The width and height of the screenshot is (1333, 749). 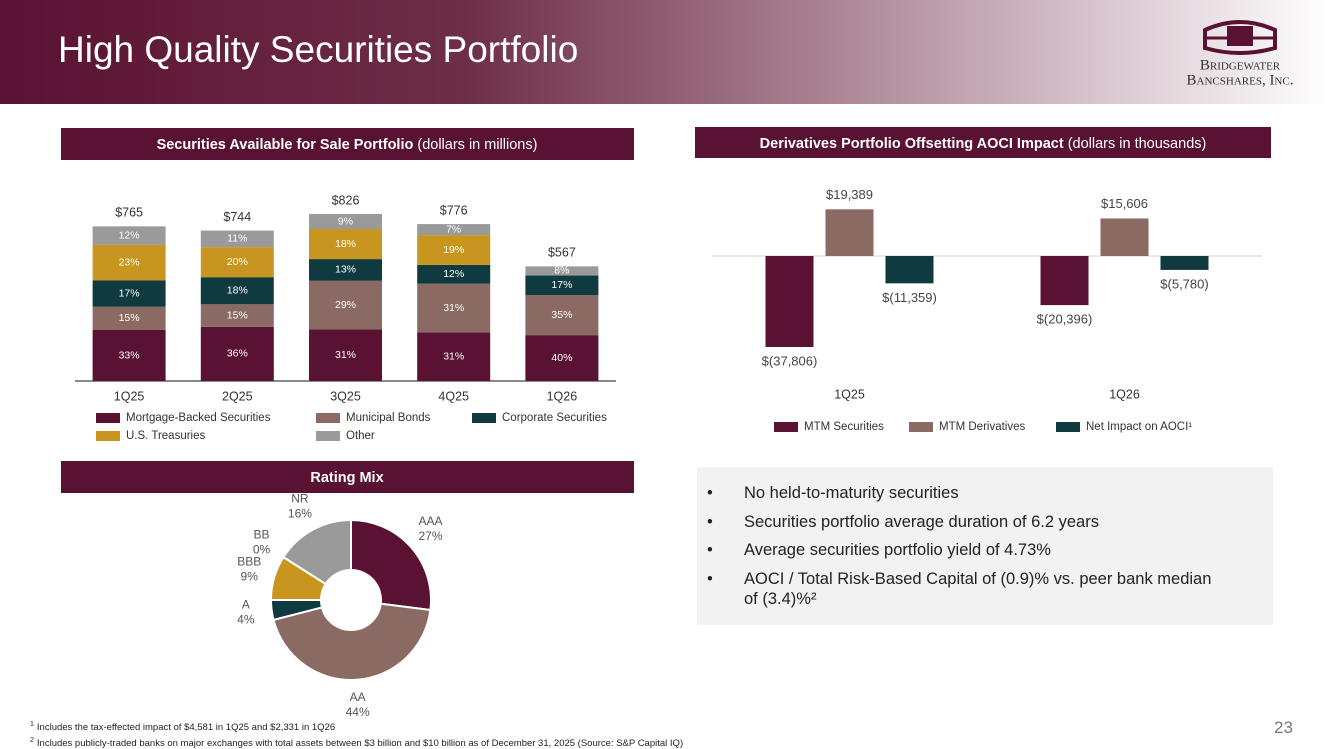 What do you see at coordinates (285, 145) in the screenshot?
I see `chart-title: Securities Available for Sale Portfolio` at bounding box center [285, 145].